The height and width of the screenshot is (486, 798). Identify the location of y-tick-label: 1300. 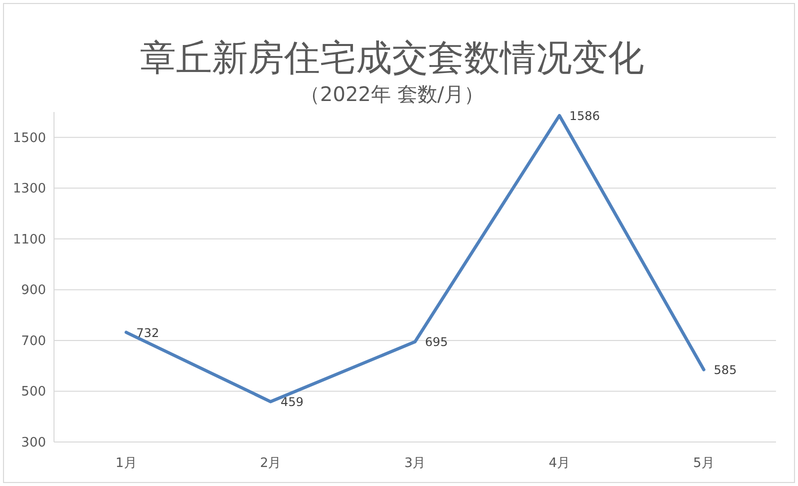
(29, 189).